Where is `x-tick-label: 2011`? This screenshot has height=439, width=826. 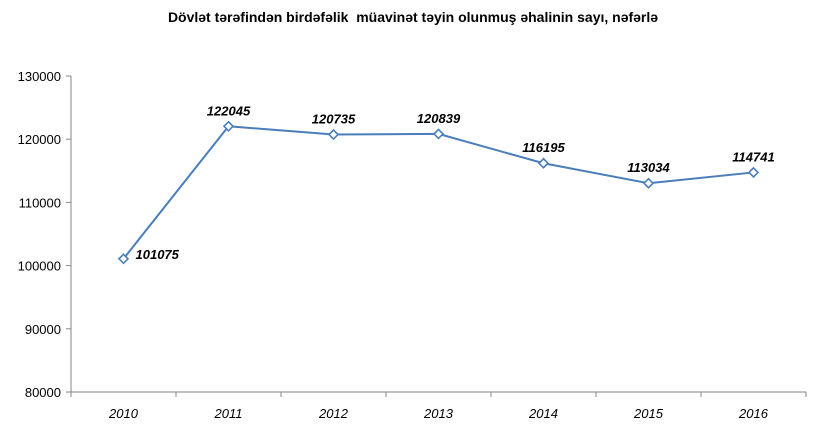
x-tick-label: 2011 is located at coordinates (228, 413).